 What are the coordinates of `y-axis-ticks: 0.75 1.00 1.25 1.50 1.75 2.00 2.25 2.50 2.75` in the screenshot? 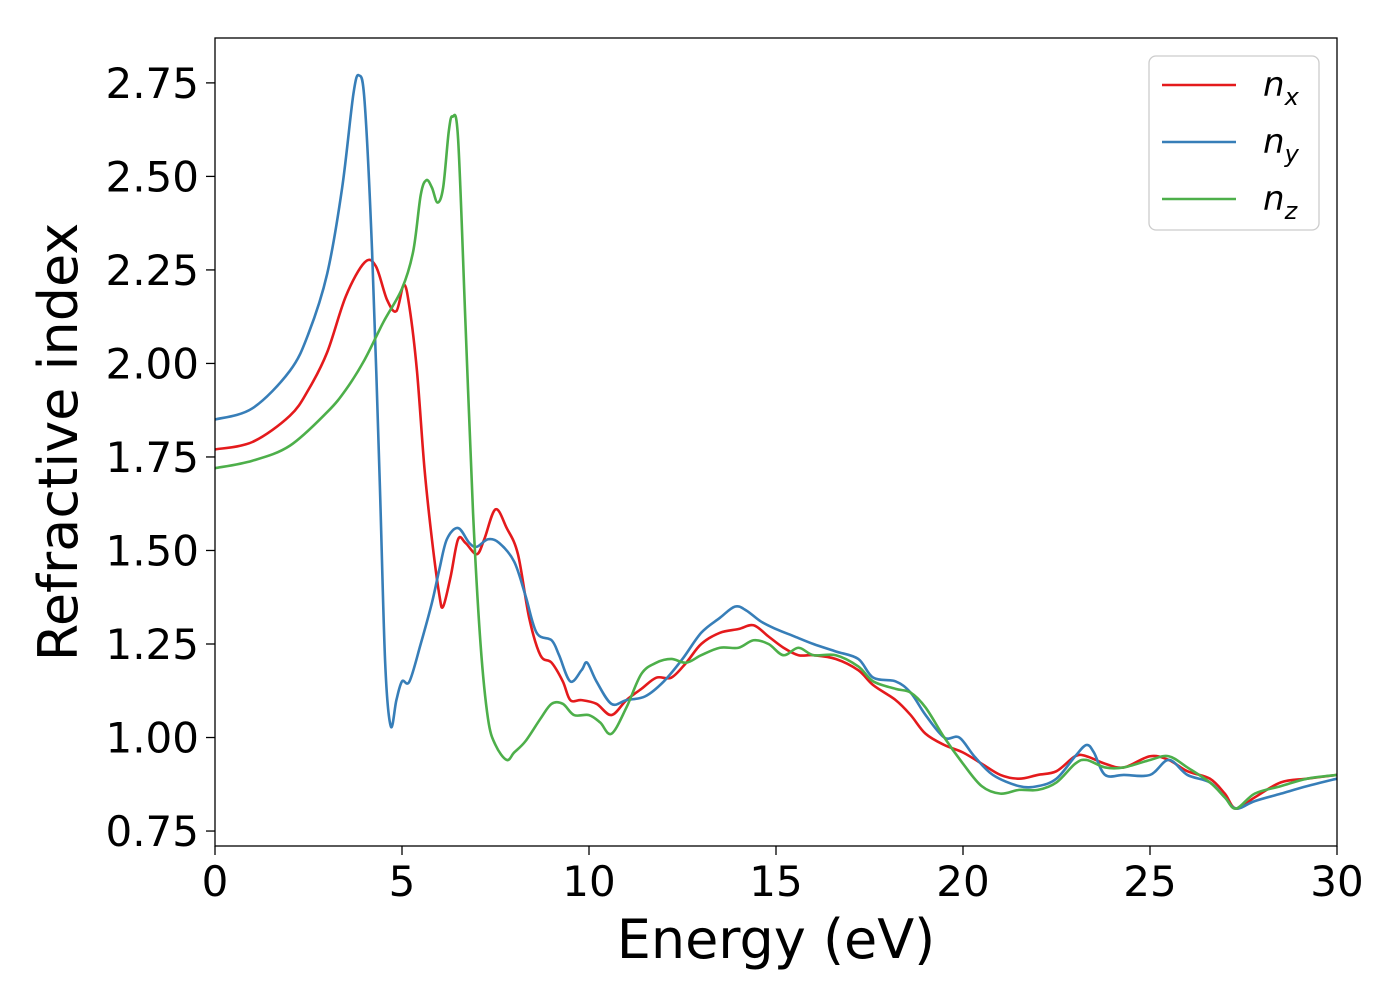 It's located at (160, 457).